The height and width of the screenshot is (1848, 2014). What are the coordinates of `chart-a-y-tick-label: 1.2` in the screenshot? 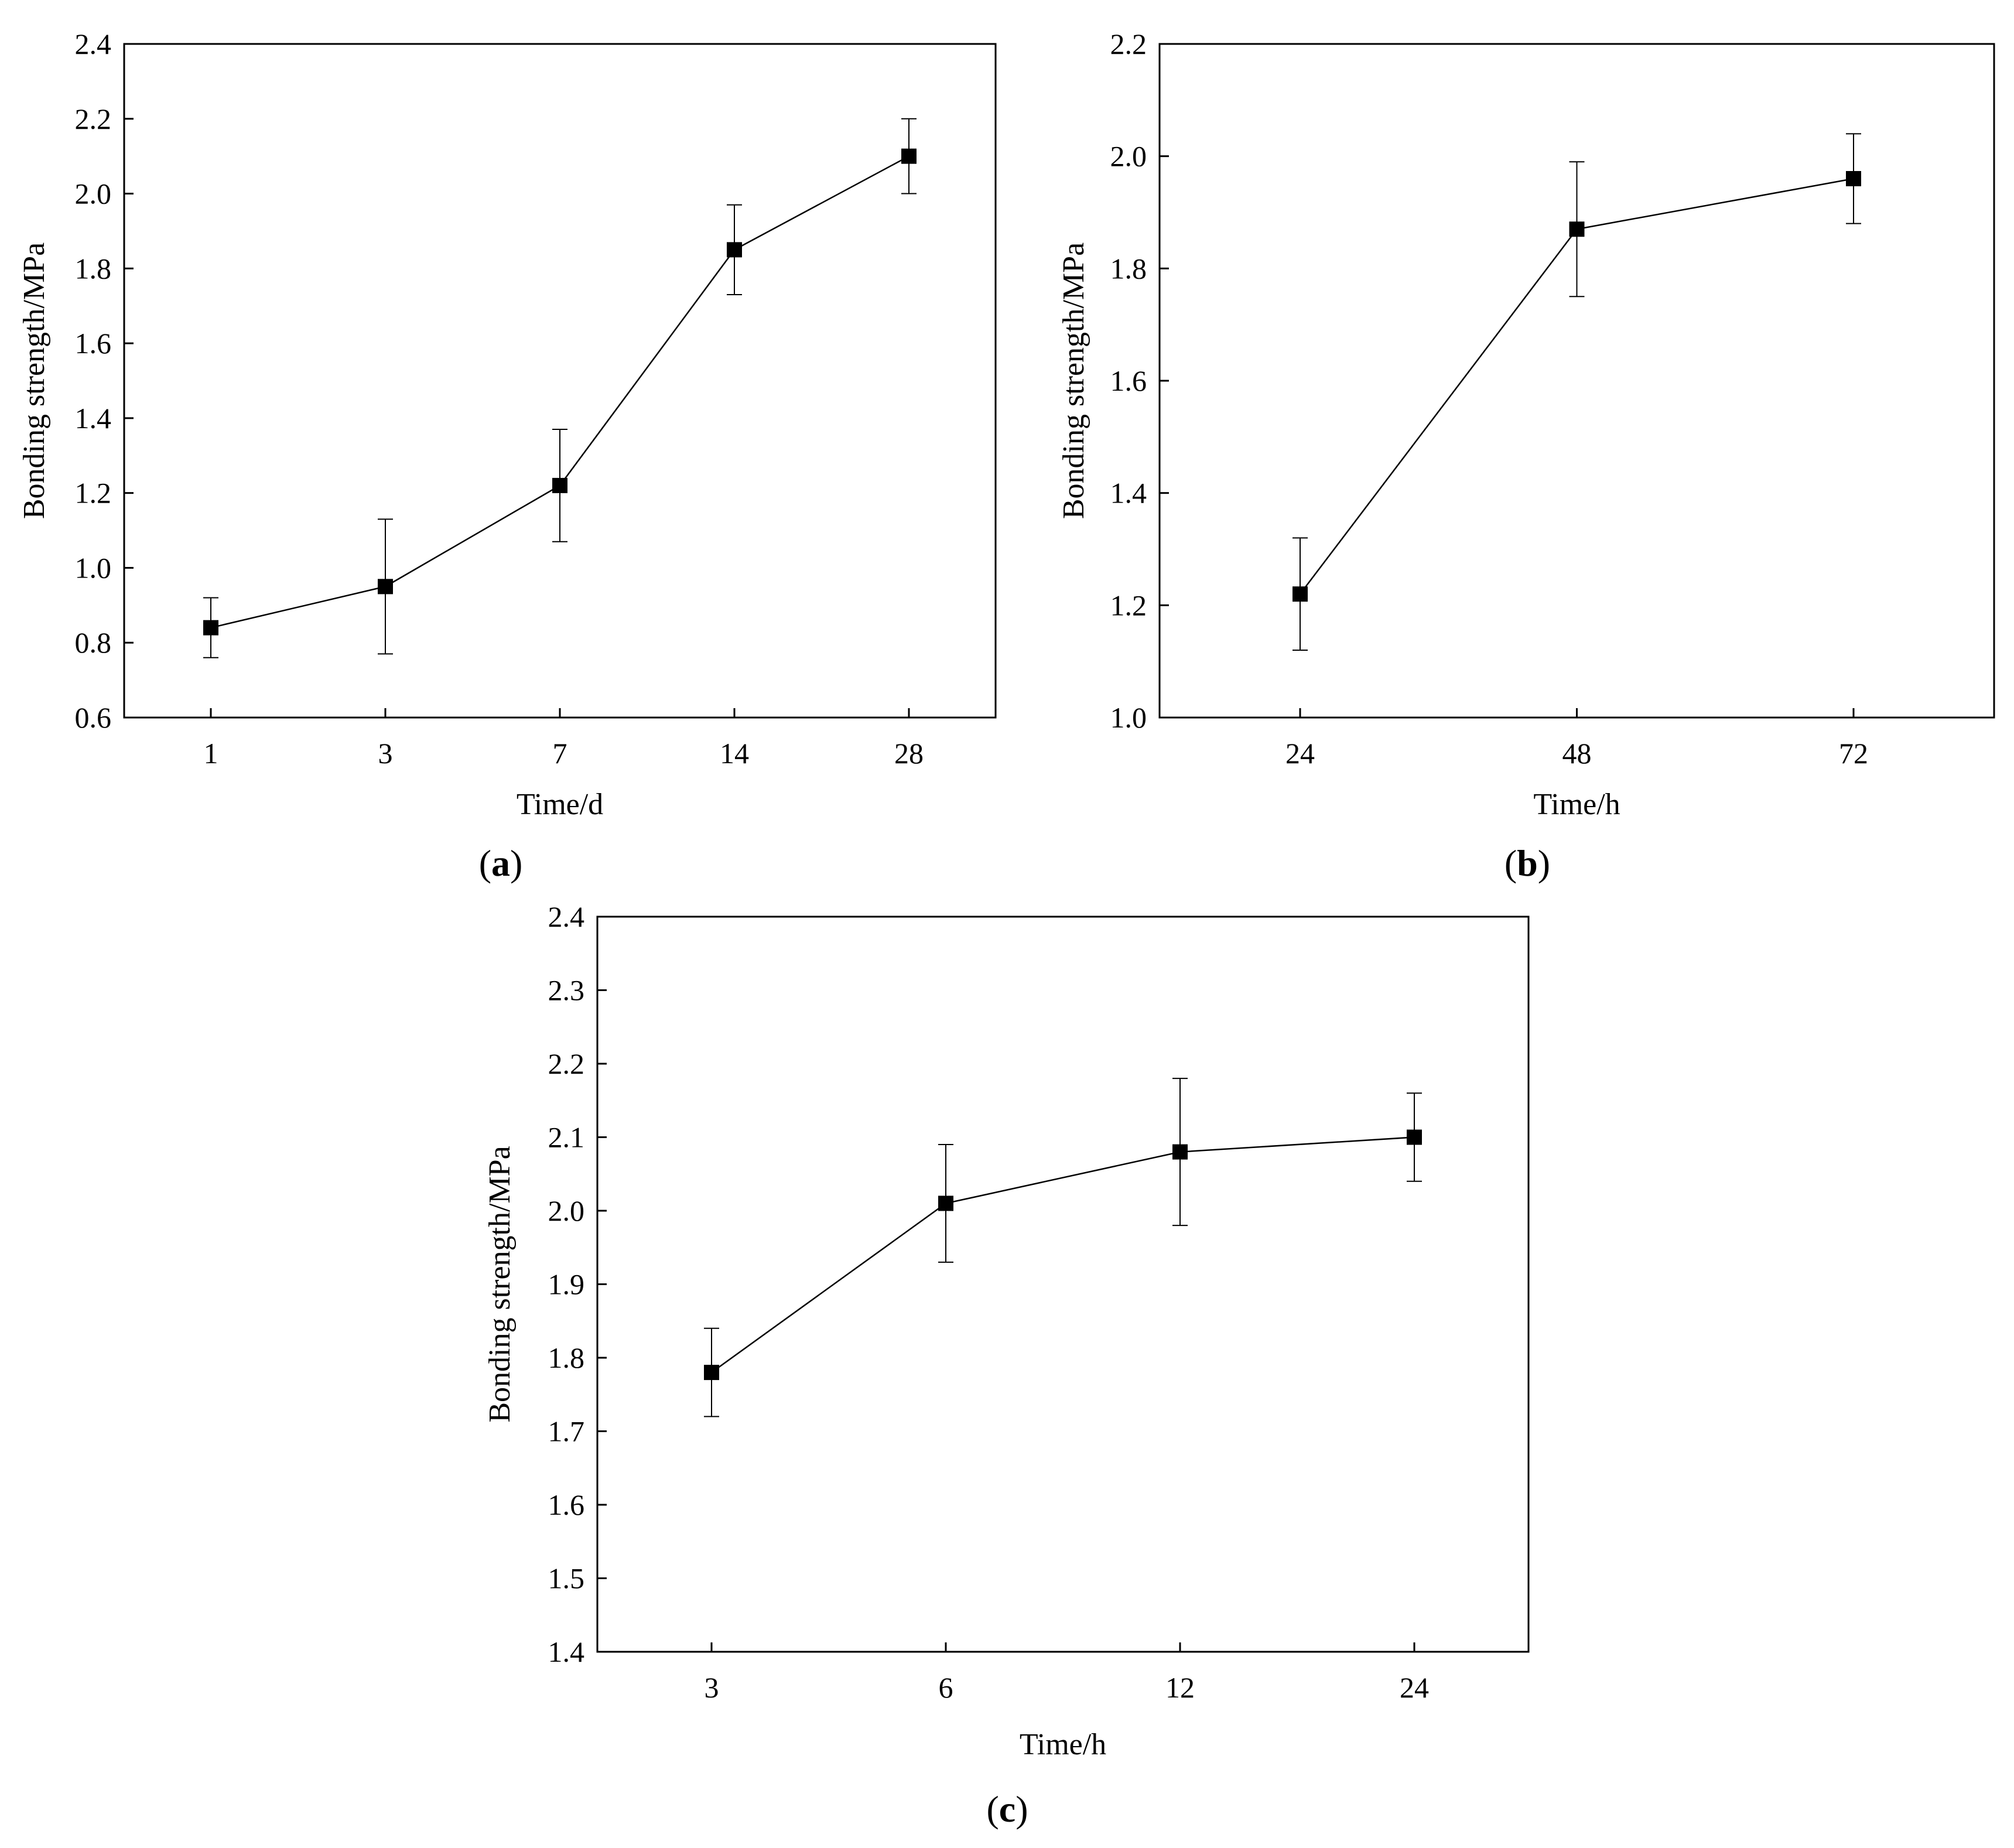 It's located at (93, 494).